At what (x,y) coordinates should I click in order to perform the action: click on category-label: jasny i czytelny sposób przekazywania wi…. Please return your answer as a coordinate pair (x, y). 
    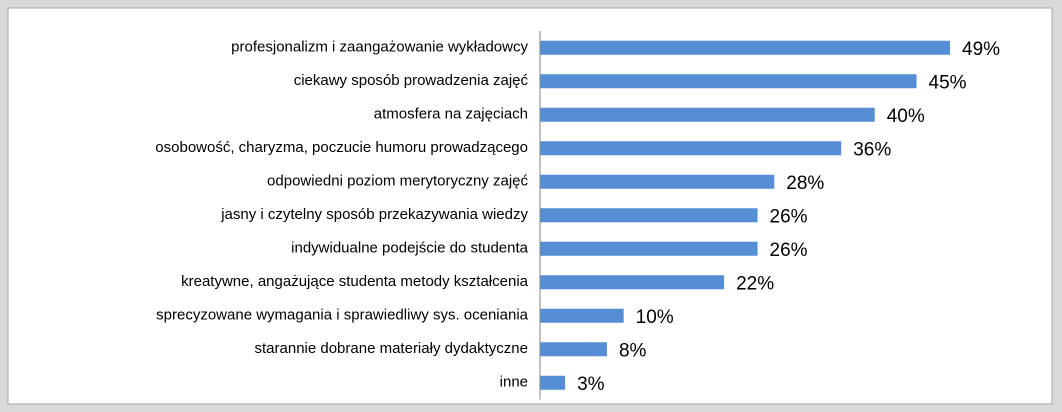
    Looking at the image, I should click on (374, 214).